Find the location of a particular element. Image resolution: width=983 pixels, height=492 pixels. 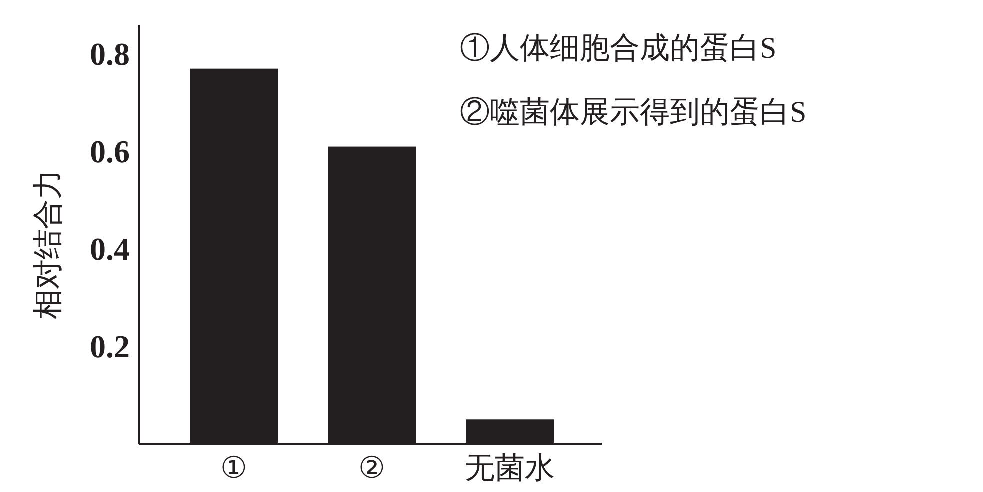

y-tick-label: 0.2 is located at coordinates (110, 346).